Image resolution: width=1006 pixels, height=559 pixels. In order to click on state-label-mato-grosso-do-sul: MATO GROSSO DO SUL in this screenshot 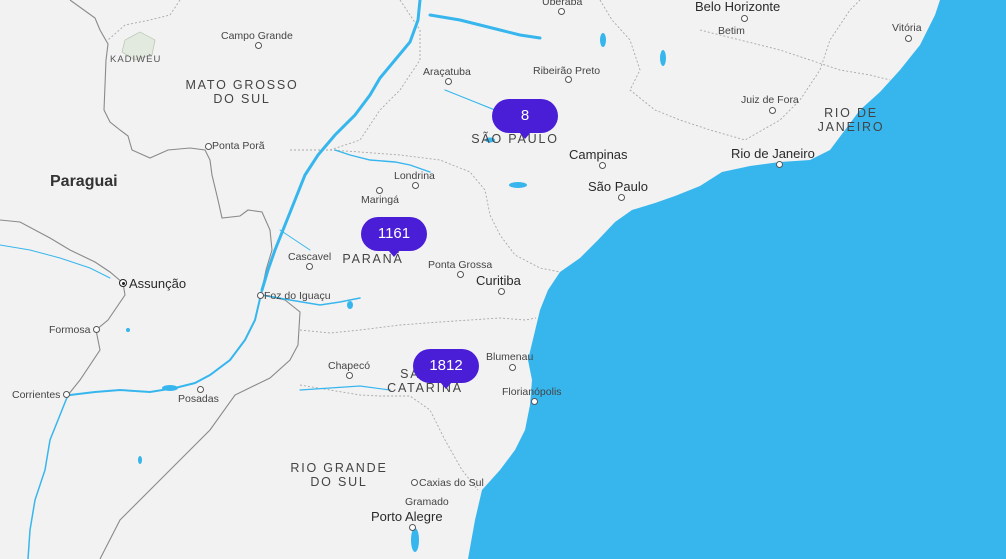, I will do `click(242, 92)`.